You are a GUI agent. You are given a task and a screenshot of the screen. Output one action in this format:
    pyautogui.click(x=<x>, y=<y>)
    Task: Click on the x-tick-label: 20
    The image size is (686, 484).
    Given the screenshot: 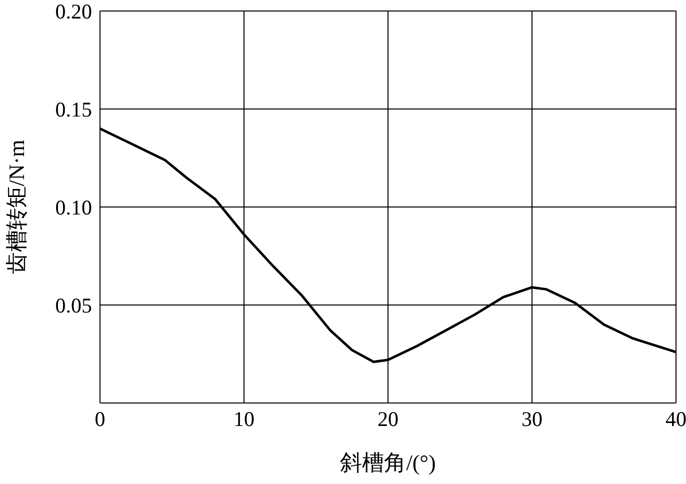 What is the action you would take?
    pyautogui.click(x=388, y=418)
    